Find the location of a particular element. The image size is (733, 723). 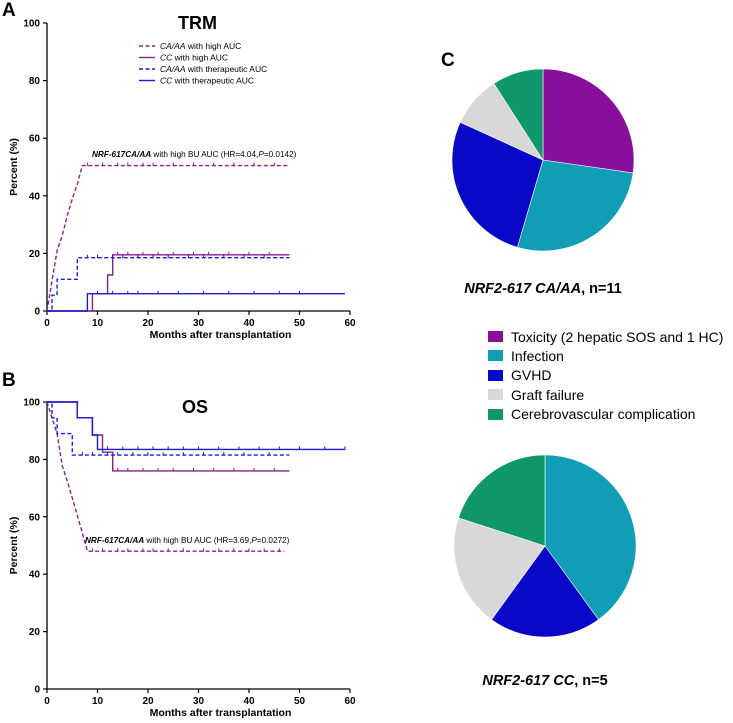

pie-chart-cc: NRF2-617 CC, n=5 is located at coordinates (545, 571).